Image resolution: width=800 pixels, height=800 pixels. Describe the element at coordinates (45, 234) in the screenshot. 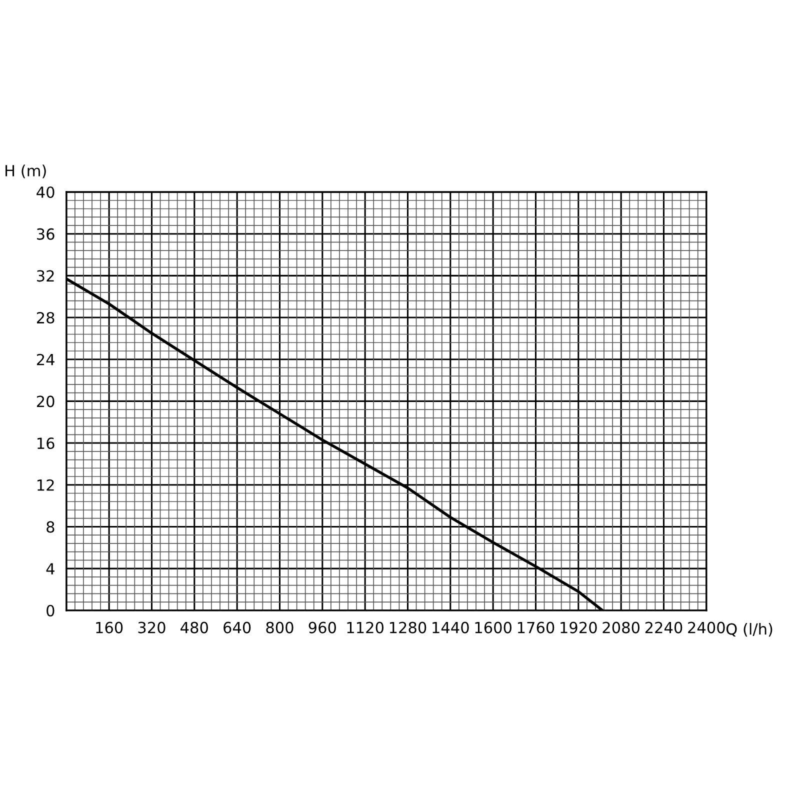

I see `y-tick-label: 36` at that location.